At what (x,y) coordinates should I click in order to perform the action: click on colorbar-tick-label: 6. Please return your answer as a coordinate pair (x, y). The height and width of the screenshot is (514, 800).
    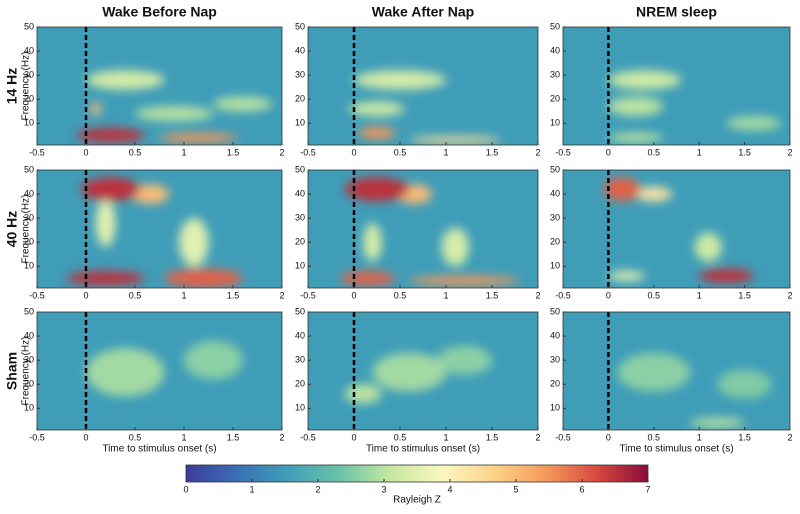
    Looking at the image, I should click on (581, 489).